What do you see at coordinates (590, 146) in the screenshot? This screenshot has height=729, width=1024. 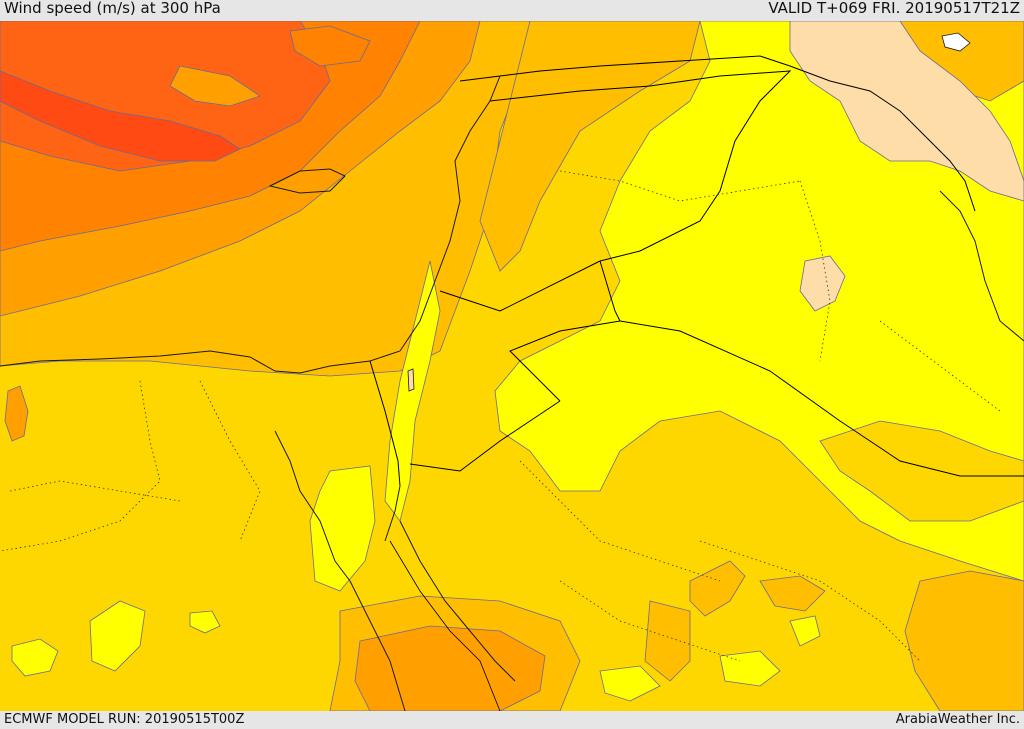 I see `zone-25-30-east` at bounding box center [590, 146].